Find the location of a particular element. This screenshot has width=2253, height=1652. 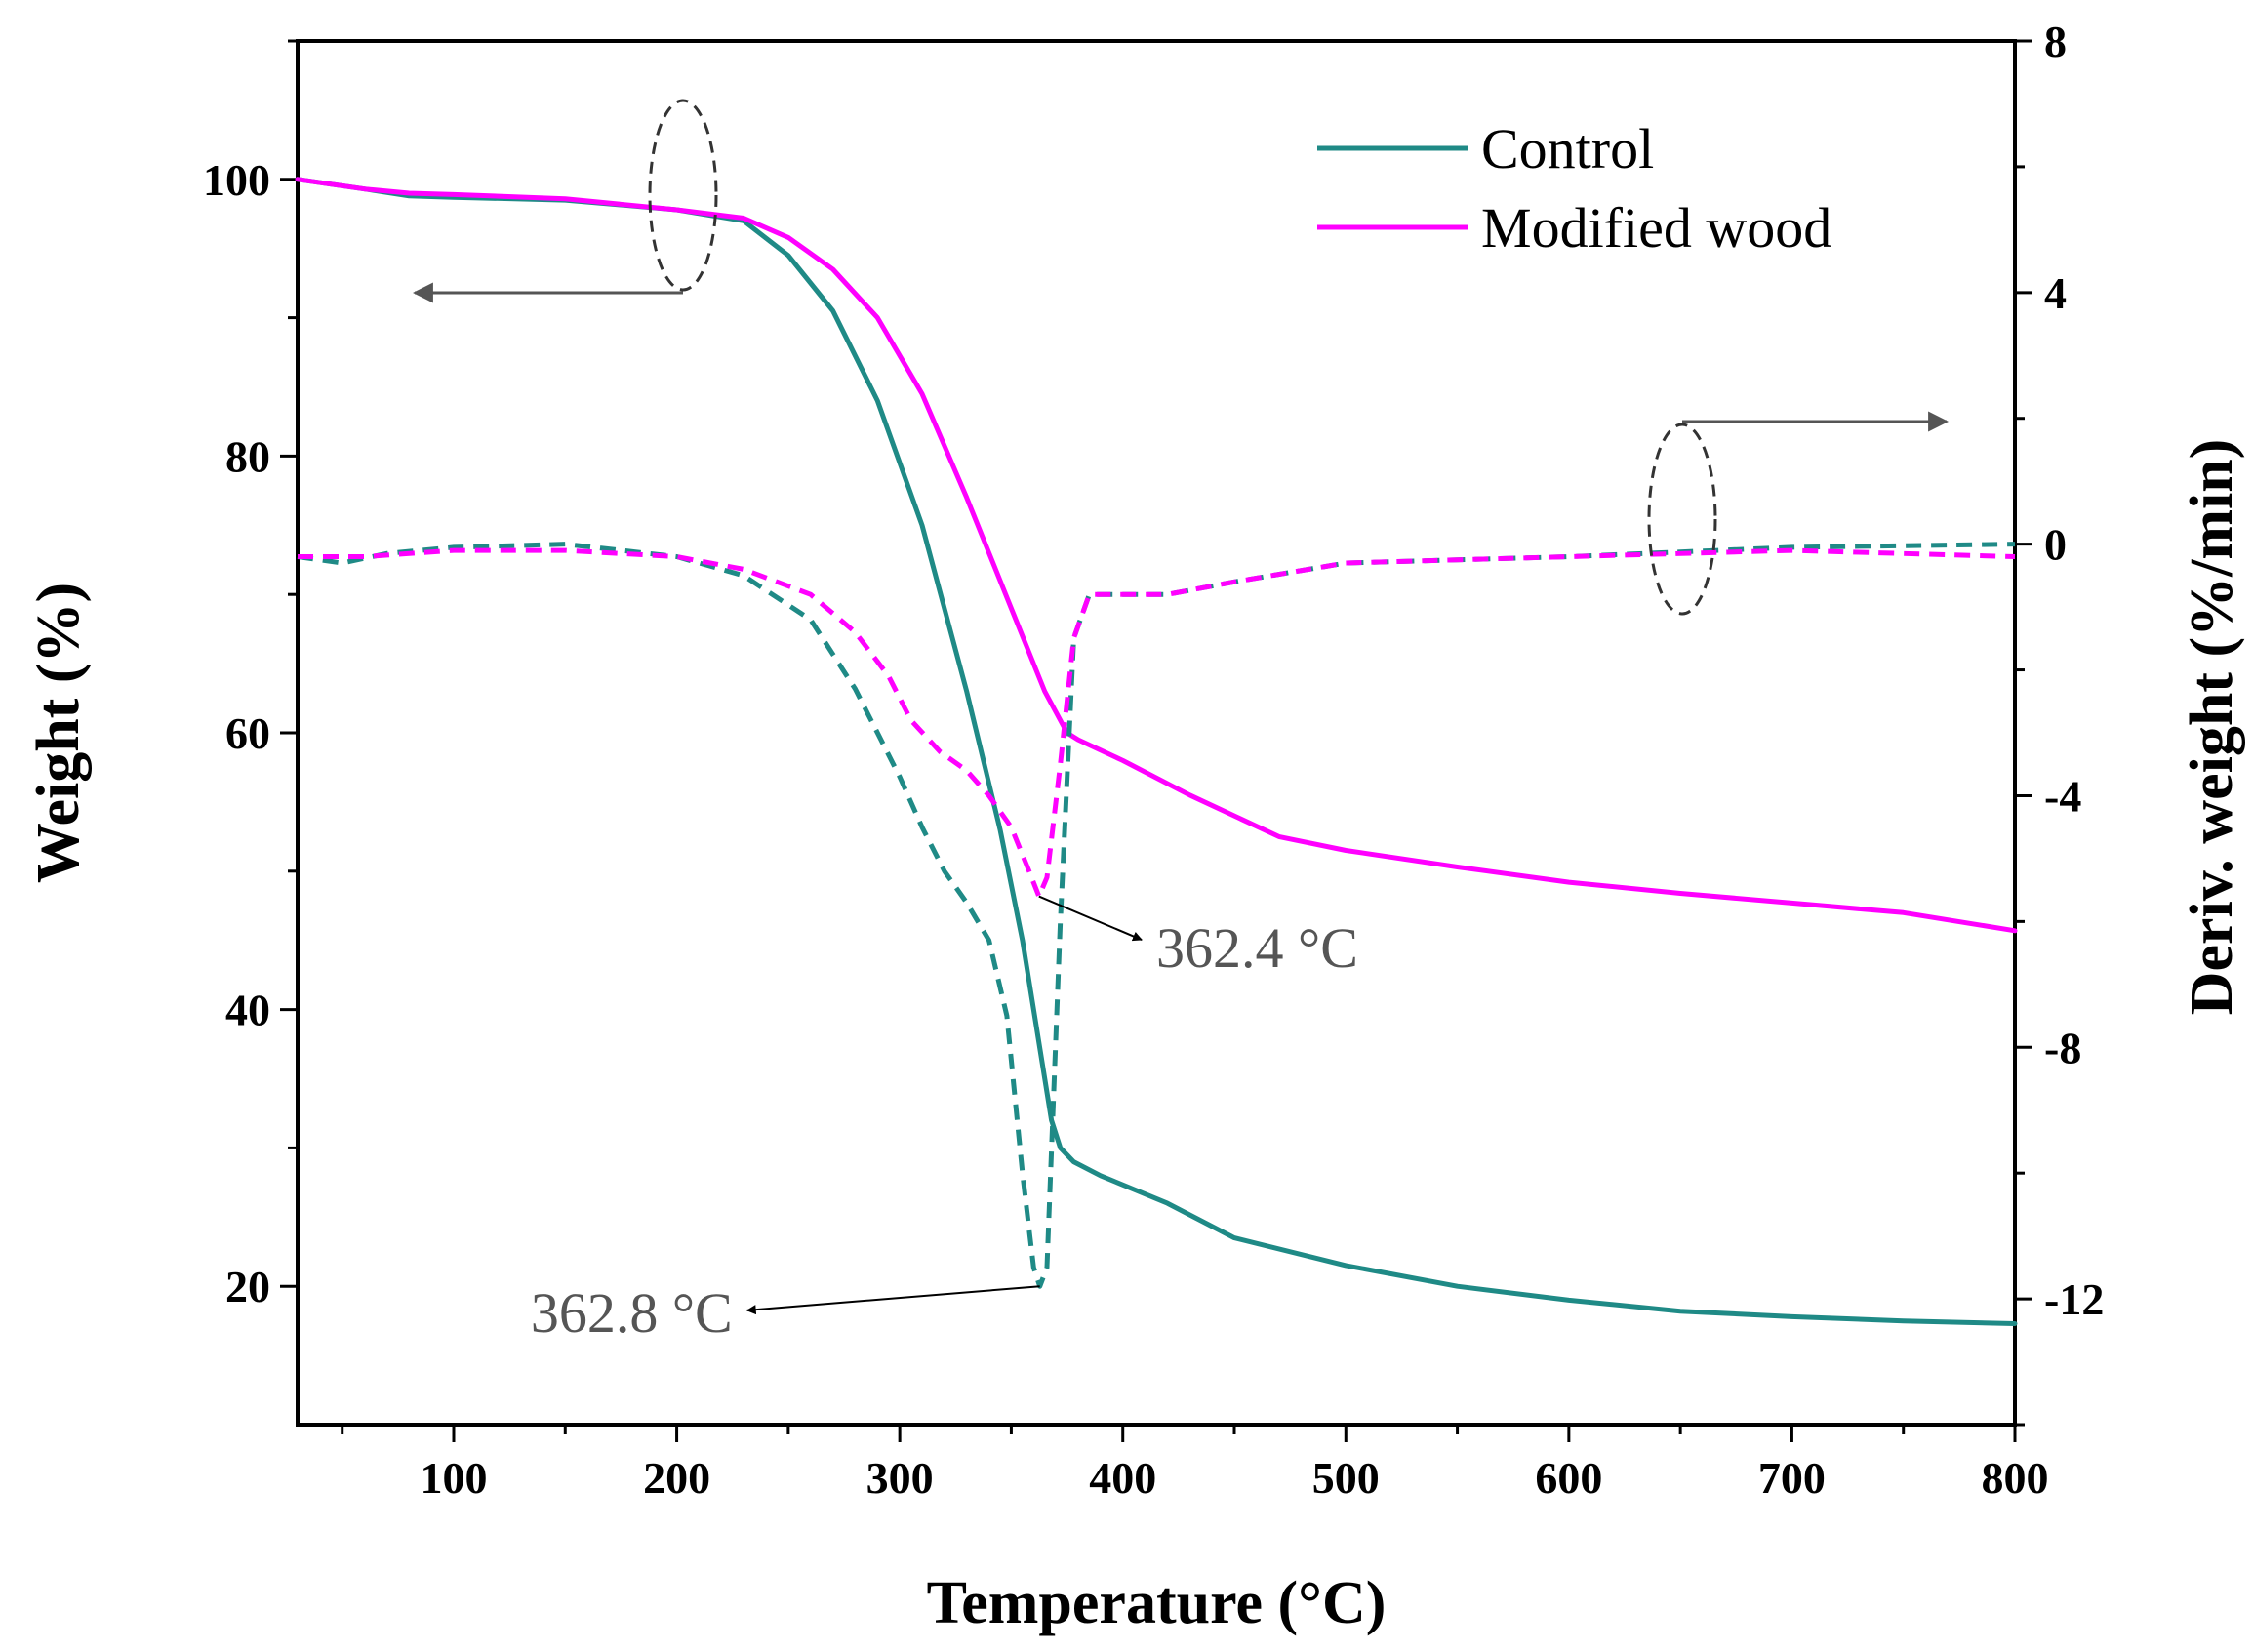

left-axis-indicator-ellipse is located at coordinates (683, 196).